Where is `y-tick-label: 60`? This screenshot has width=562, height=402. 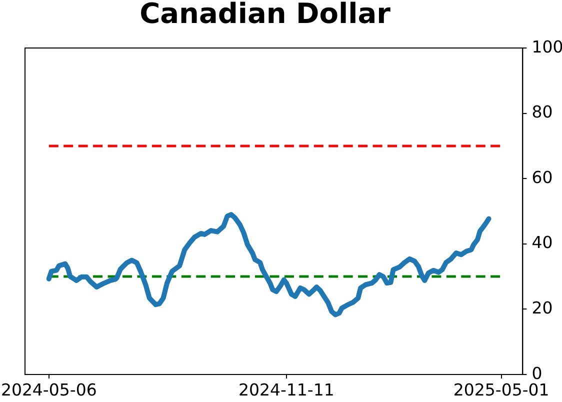 y-tick-label: 60 is located at coordinates (542, 177).